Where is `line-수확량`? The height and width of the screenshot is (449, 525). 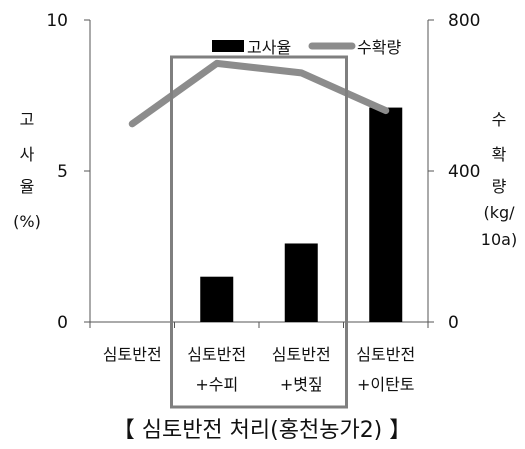
line-수확량 is located at coordinates (259, 93).